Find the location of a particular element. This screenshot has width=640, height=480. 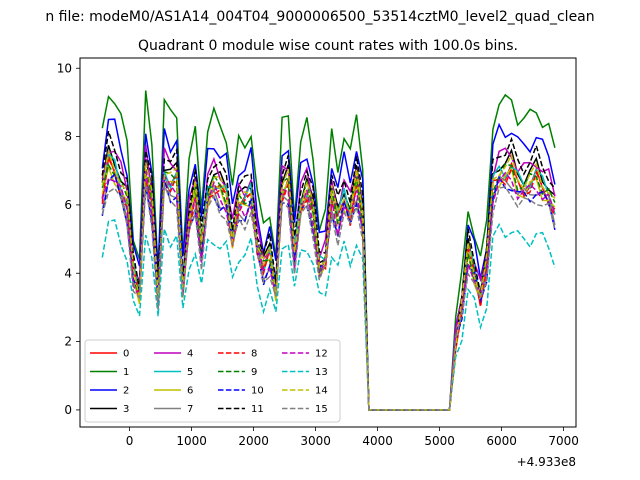

y-tick-label: 8 is located at coordinates (68, 137).